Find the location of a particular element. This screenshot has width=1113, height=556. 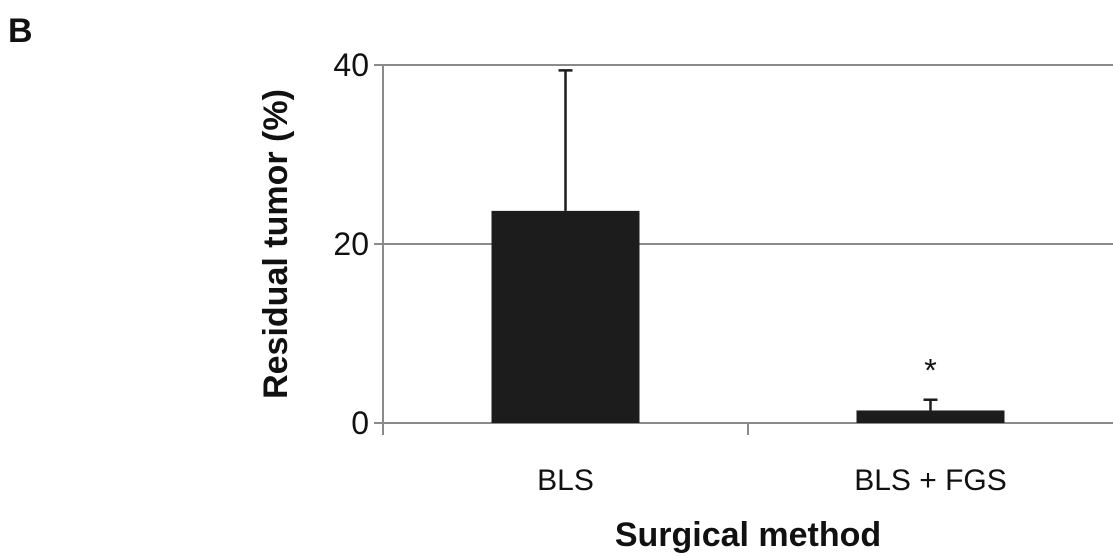

y-tick-labels: 0 20 40 is located at coordinates (351, 244).